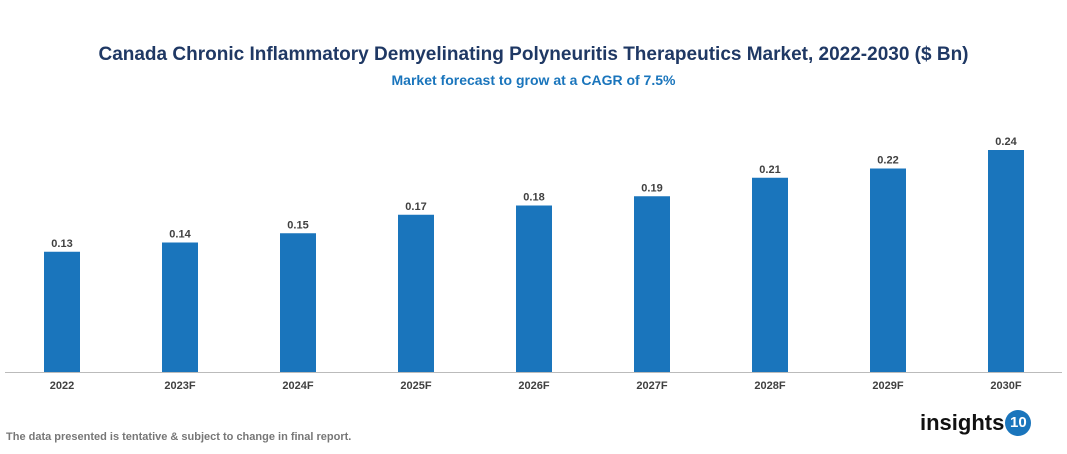  What do you see at coordinates (1006, 142) in the screenshot?
I see `data-label: 0.24` at bounding box center [1006, 142].